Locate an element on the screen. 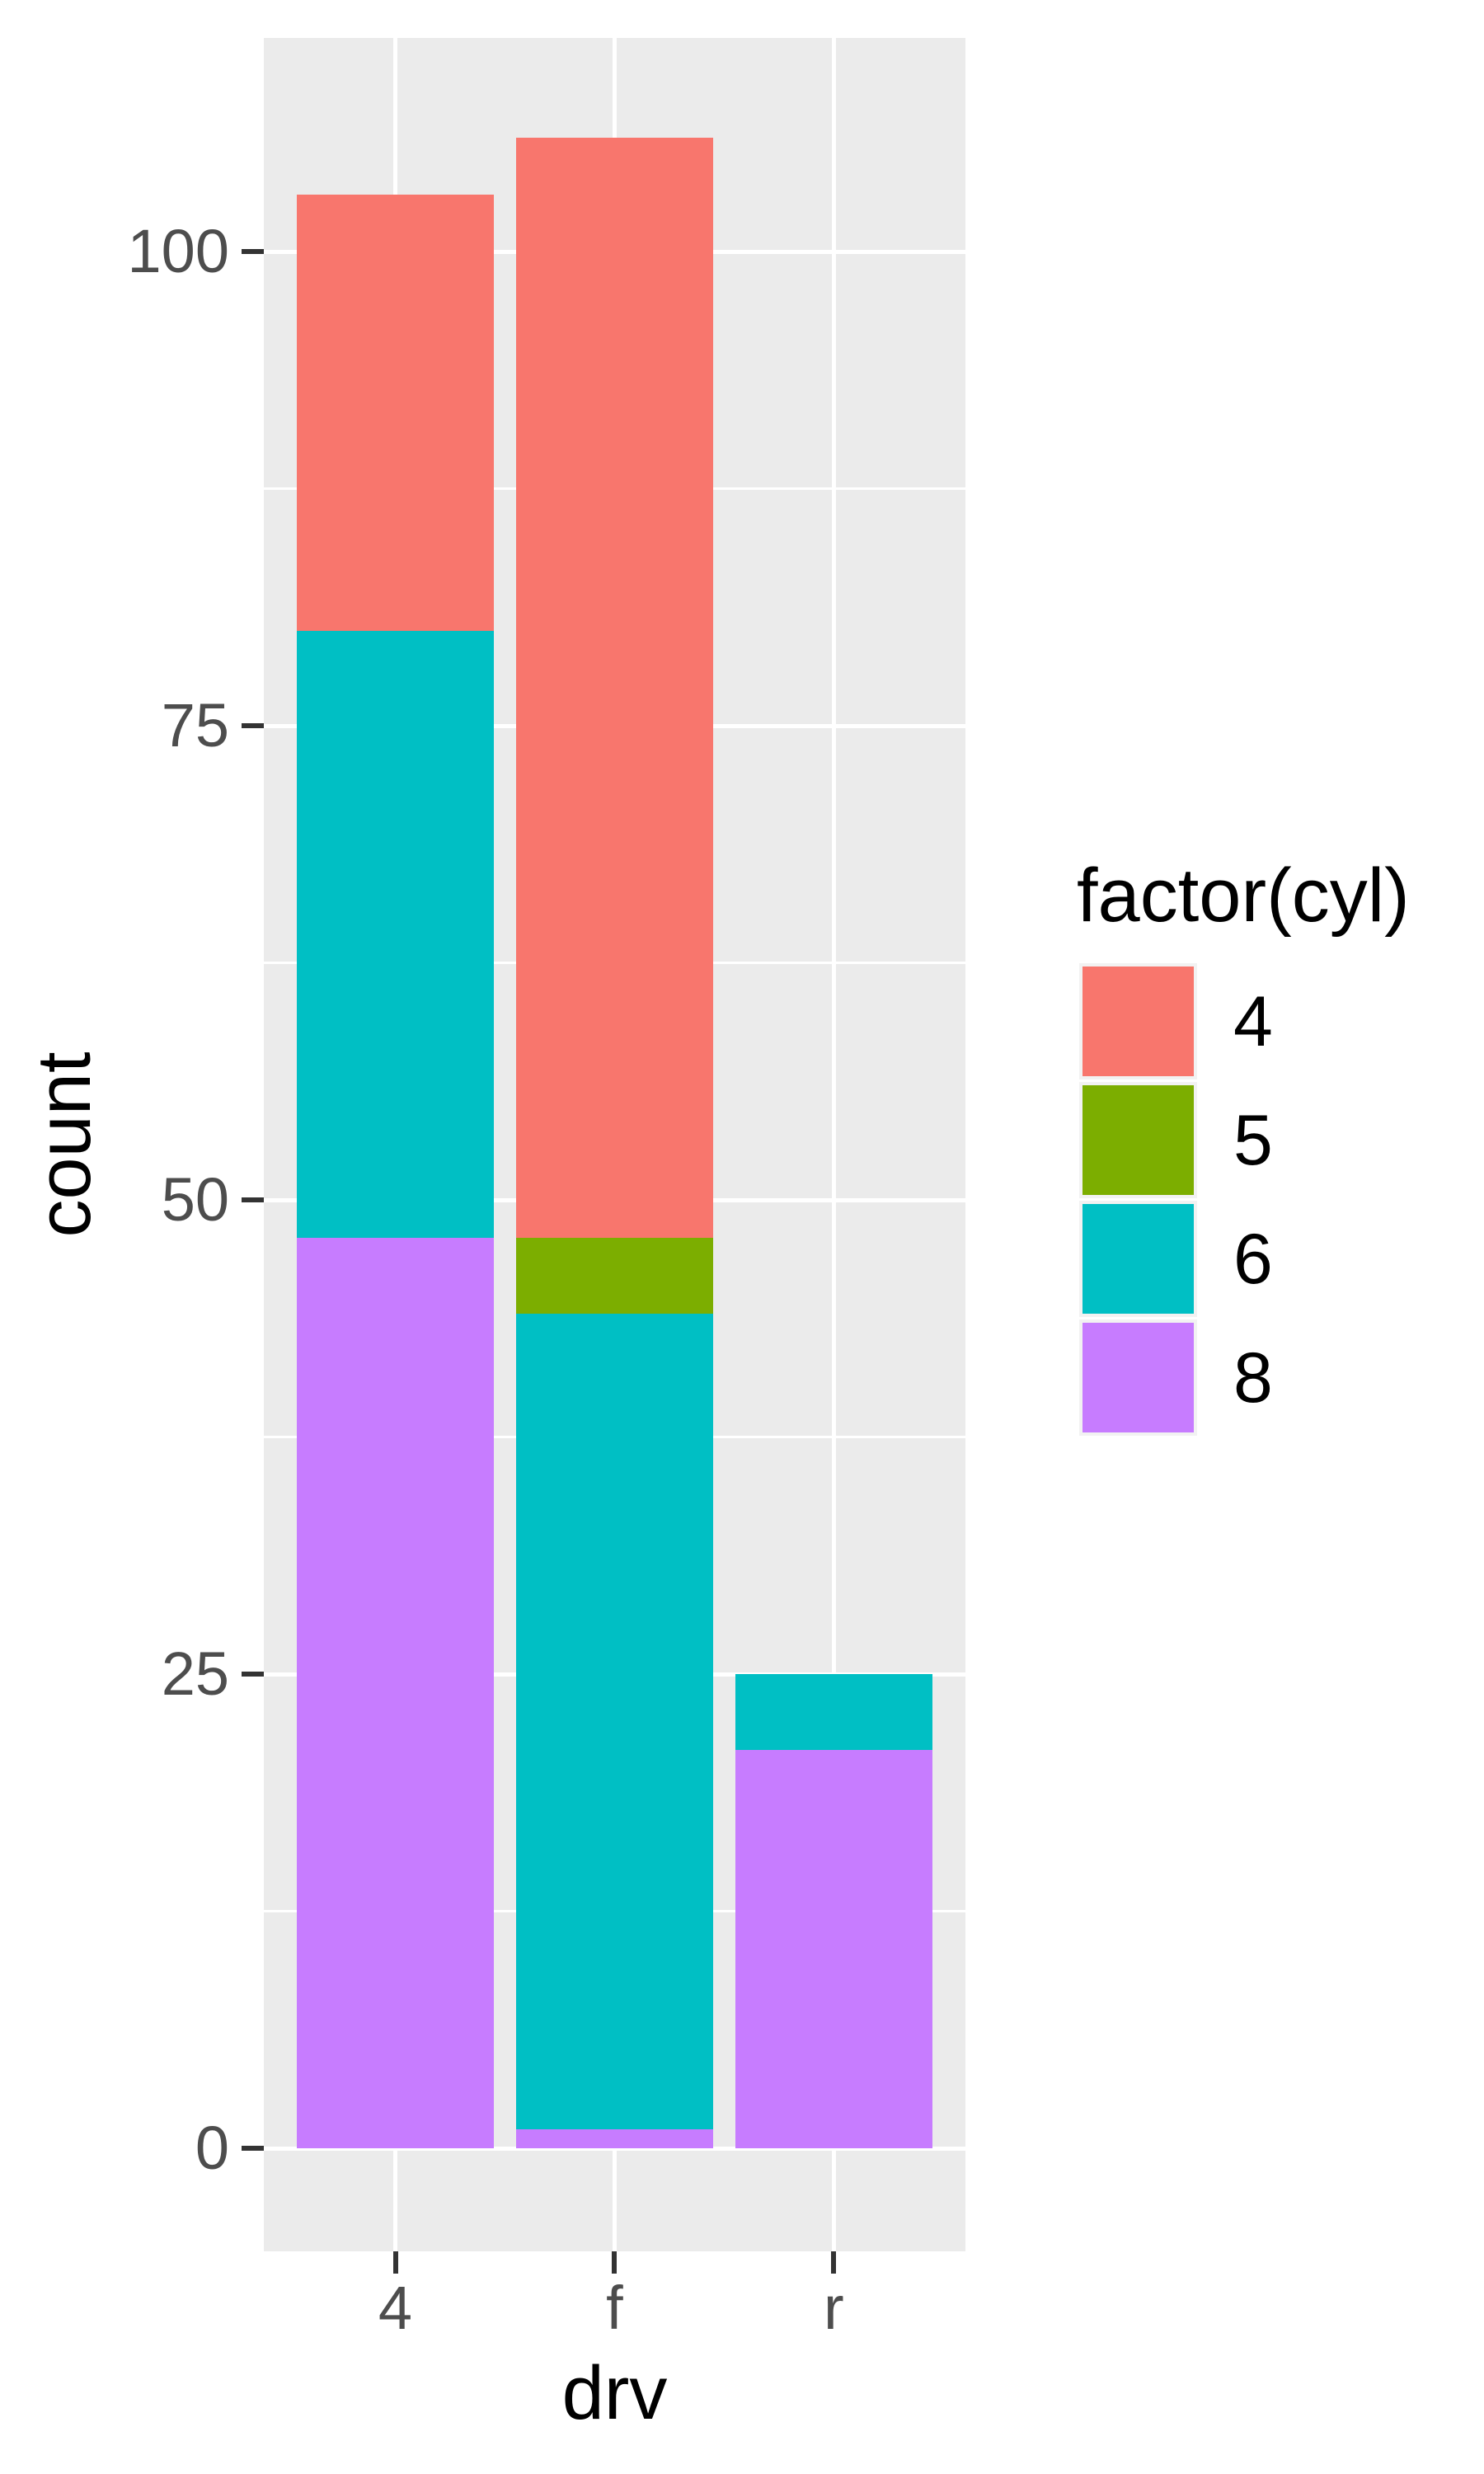 The height and width of the screenshot is (2474, 1484). legend-swatch-cyl8 is located at coordinates (1138, 1377).